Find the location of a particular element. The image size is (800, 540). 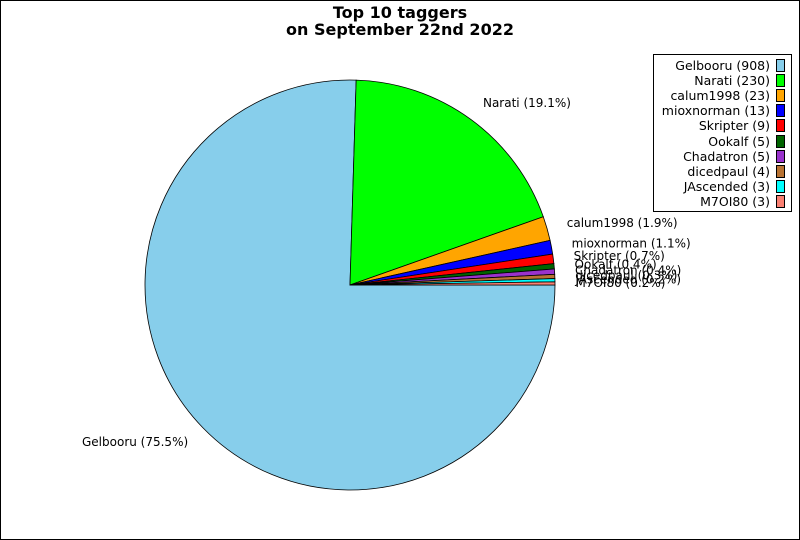

legend-item-dicedpaul: dicedpaul (4) is located at coordinates (722, 171).